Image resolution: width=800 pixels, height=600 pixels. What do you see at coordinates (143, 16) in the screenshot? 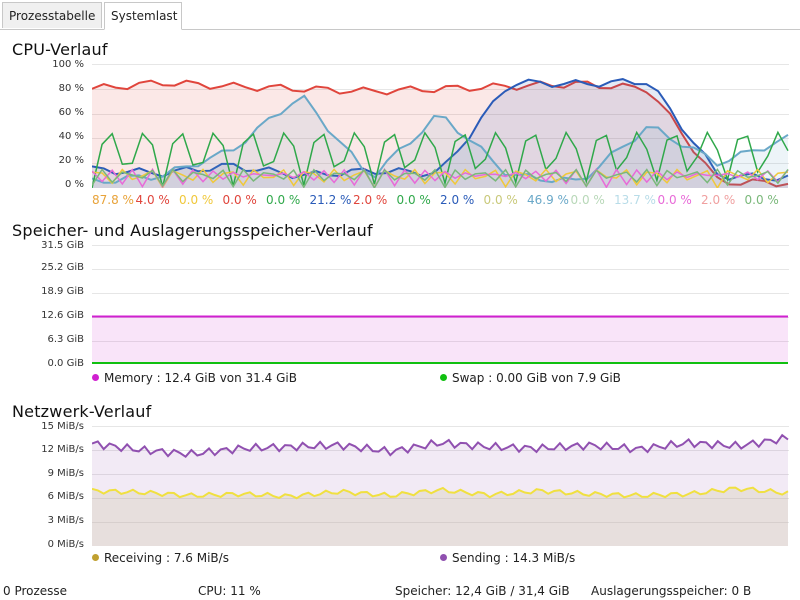
I see `tab-system-load: Systemlast` at bounding box center [143, 16].